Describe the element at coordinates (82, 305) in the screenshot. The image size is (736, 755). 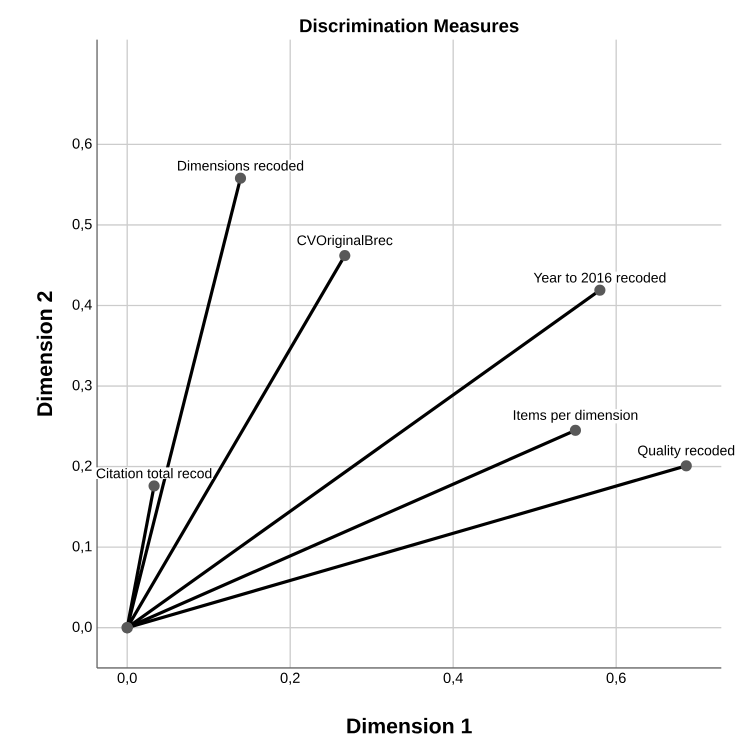
I see `y-tick-label: 0,4` at that location.